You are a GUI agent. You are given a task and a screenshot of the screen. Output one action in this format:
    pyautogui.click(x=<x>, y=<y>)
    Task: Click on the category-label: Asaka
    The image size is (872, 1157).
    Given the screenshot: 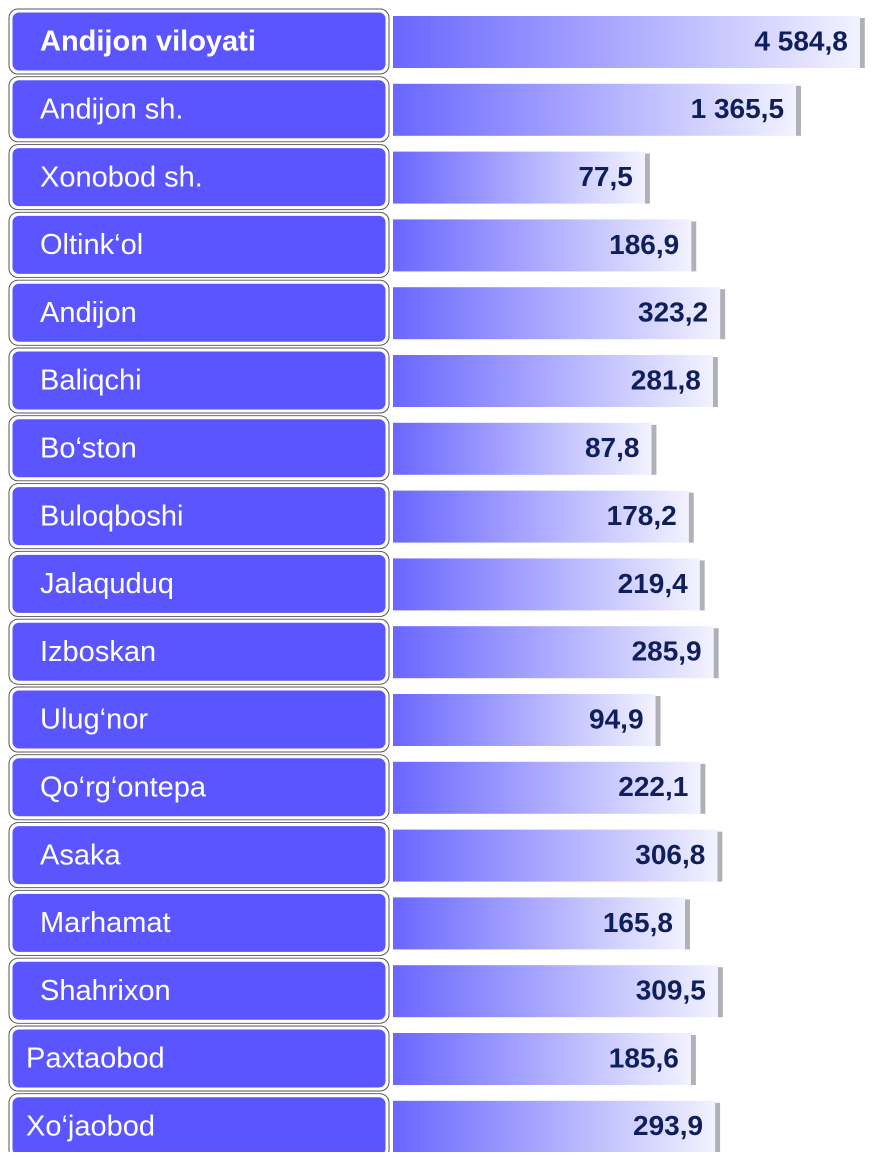 What is the action you would take?
    pyautogui.click(x=80, y=855)
    